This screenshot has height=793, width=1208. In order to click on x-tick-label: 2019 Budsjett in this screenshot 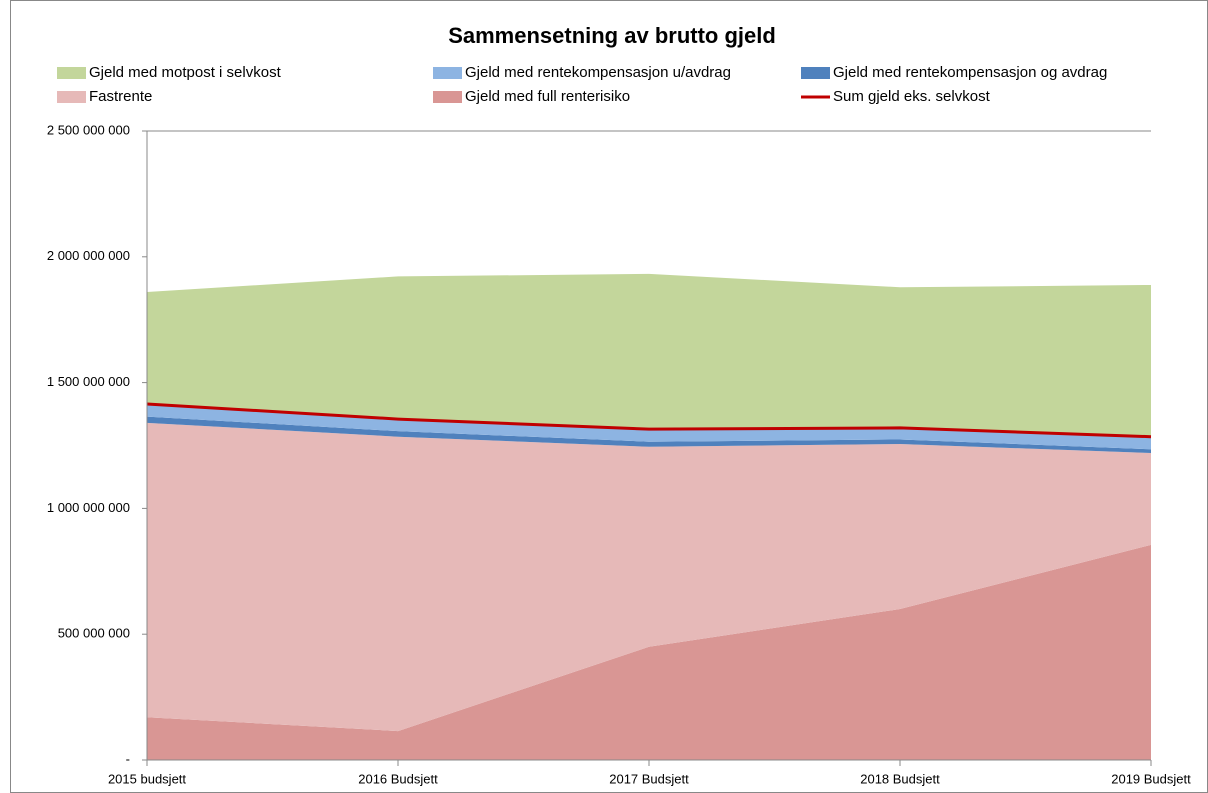, I will do `click(1151, 778)`.